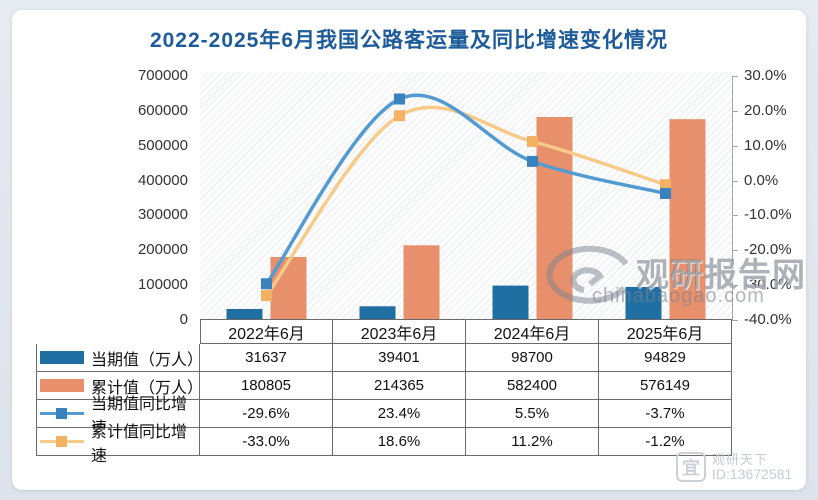  I want to click on table-header-cell: 2023年6月, so click(399, 331).